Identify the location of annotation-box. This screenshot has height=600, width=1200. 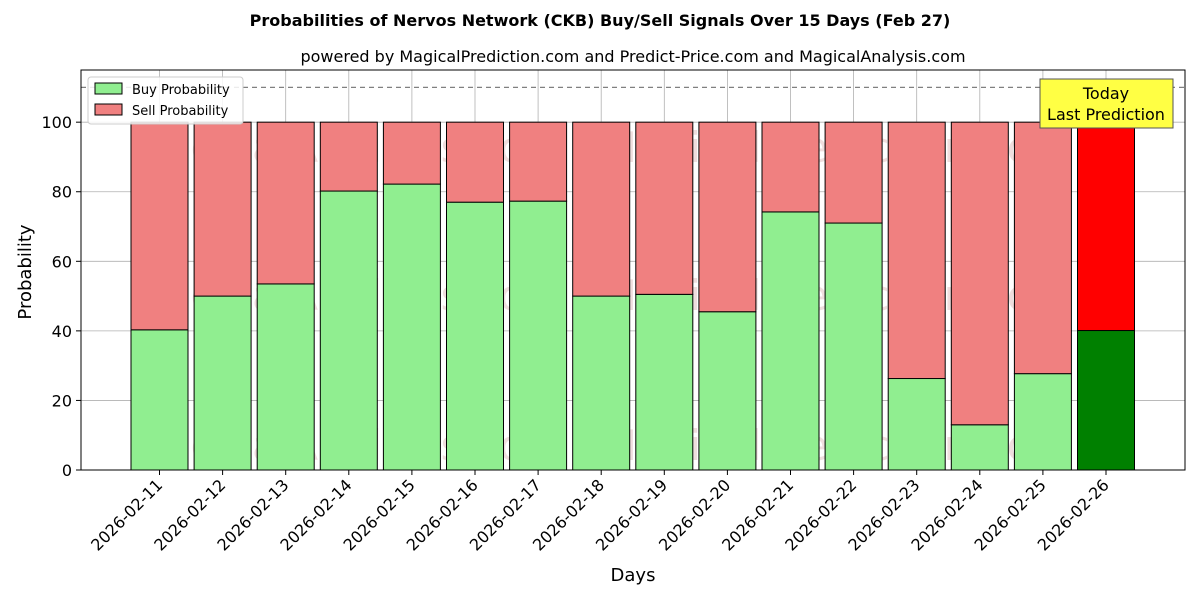
(1106, 103).